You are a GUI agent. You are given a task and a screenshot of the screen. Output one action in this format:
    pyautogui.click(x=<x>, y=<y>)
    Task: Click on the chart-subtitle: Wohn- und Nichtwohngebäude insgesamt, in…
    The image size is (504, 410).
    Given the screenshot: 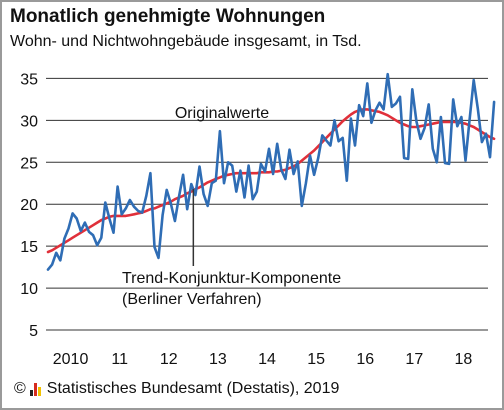 What is the action you would take?
    pyautogui.click(x=186, y=41)
    